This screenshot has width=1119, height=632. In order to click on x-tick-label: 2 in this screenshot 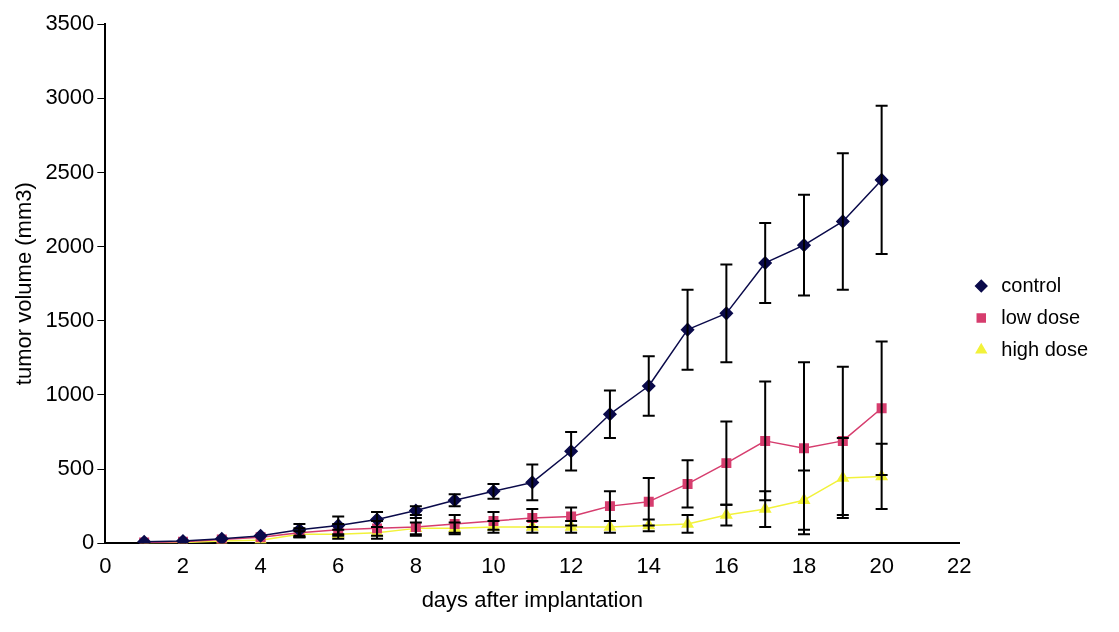, I will do `click(183, 566)`.